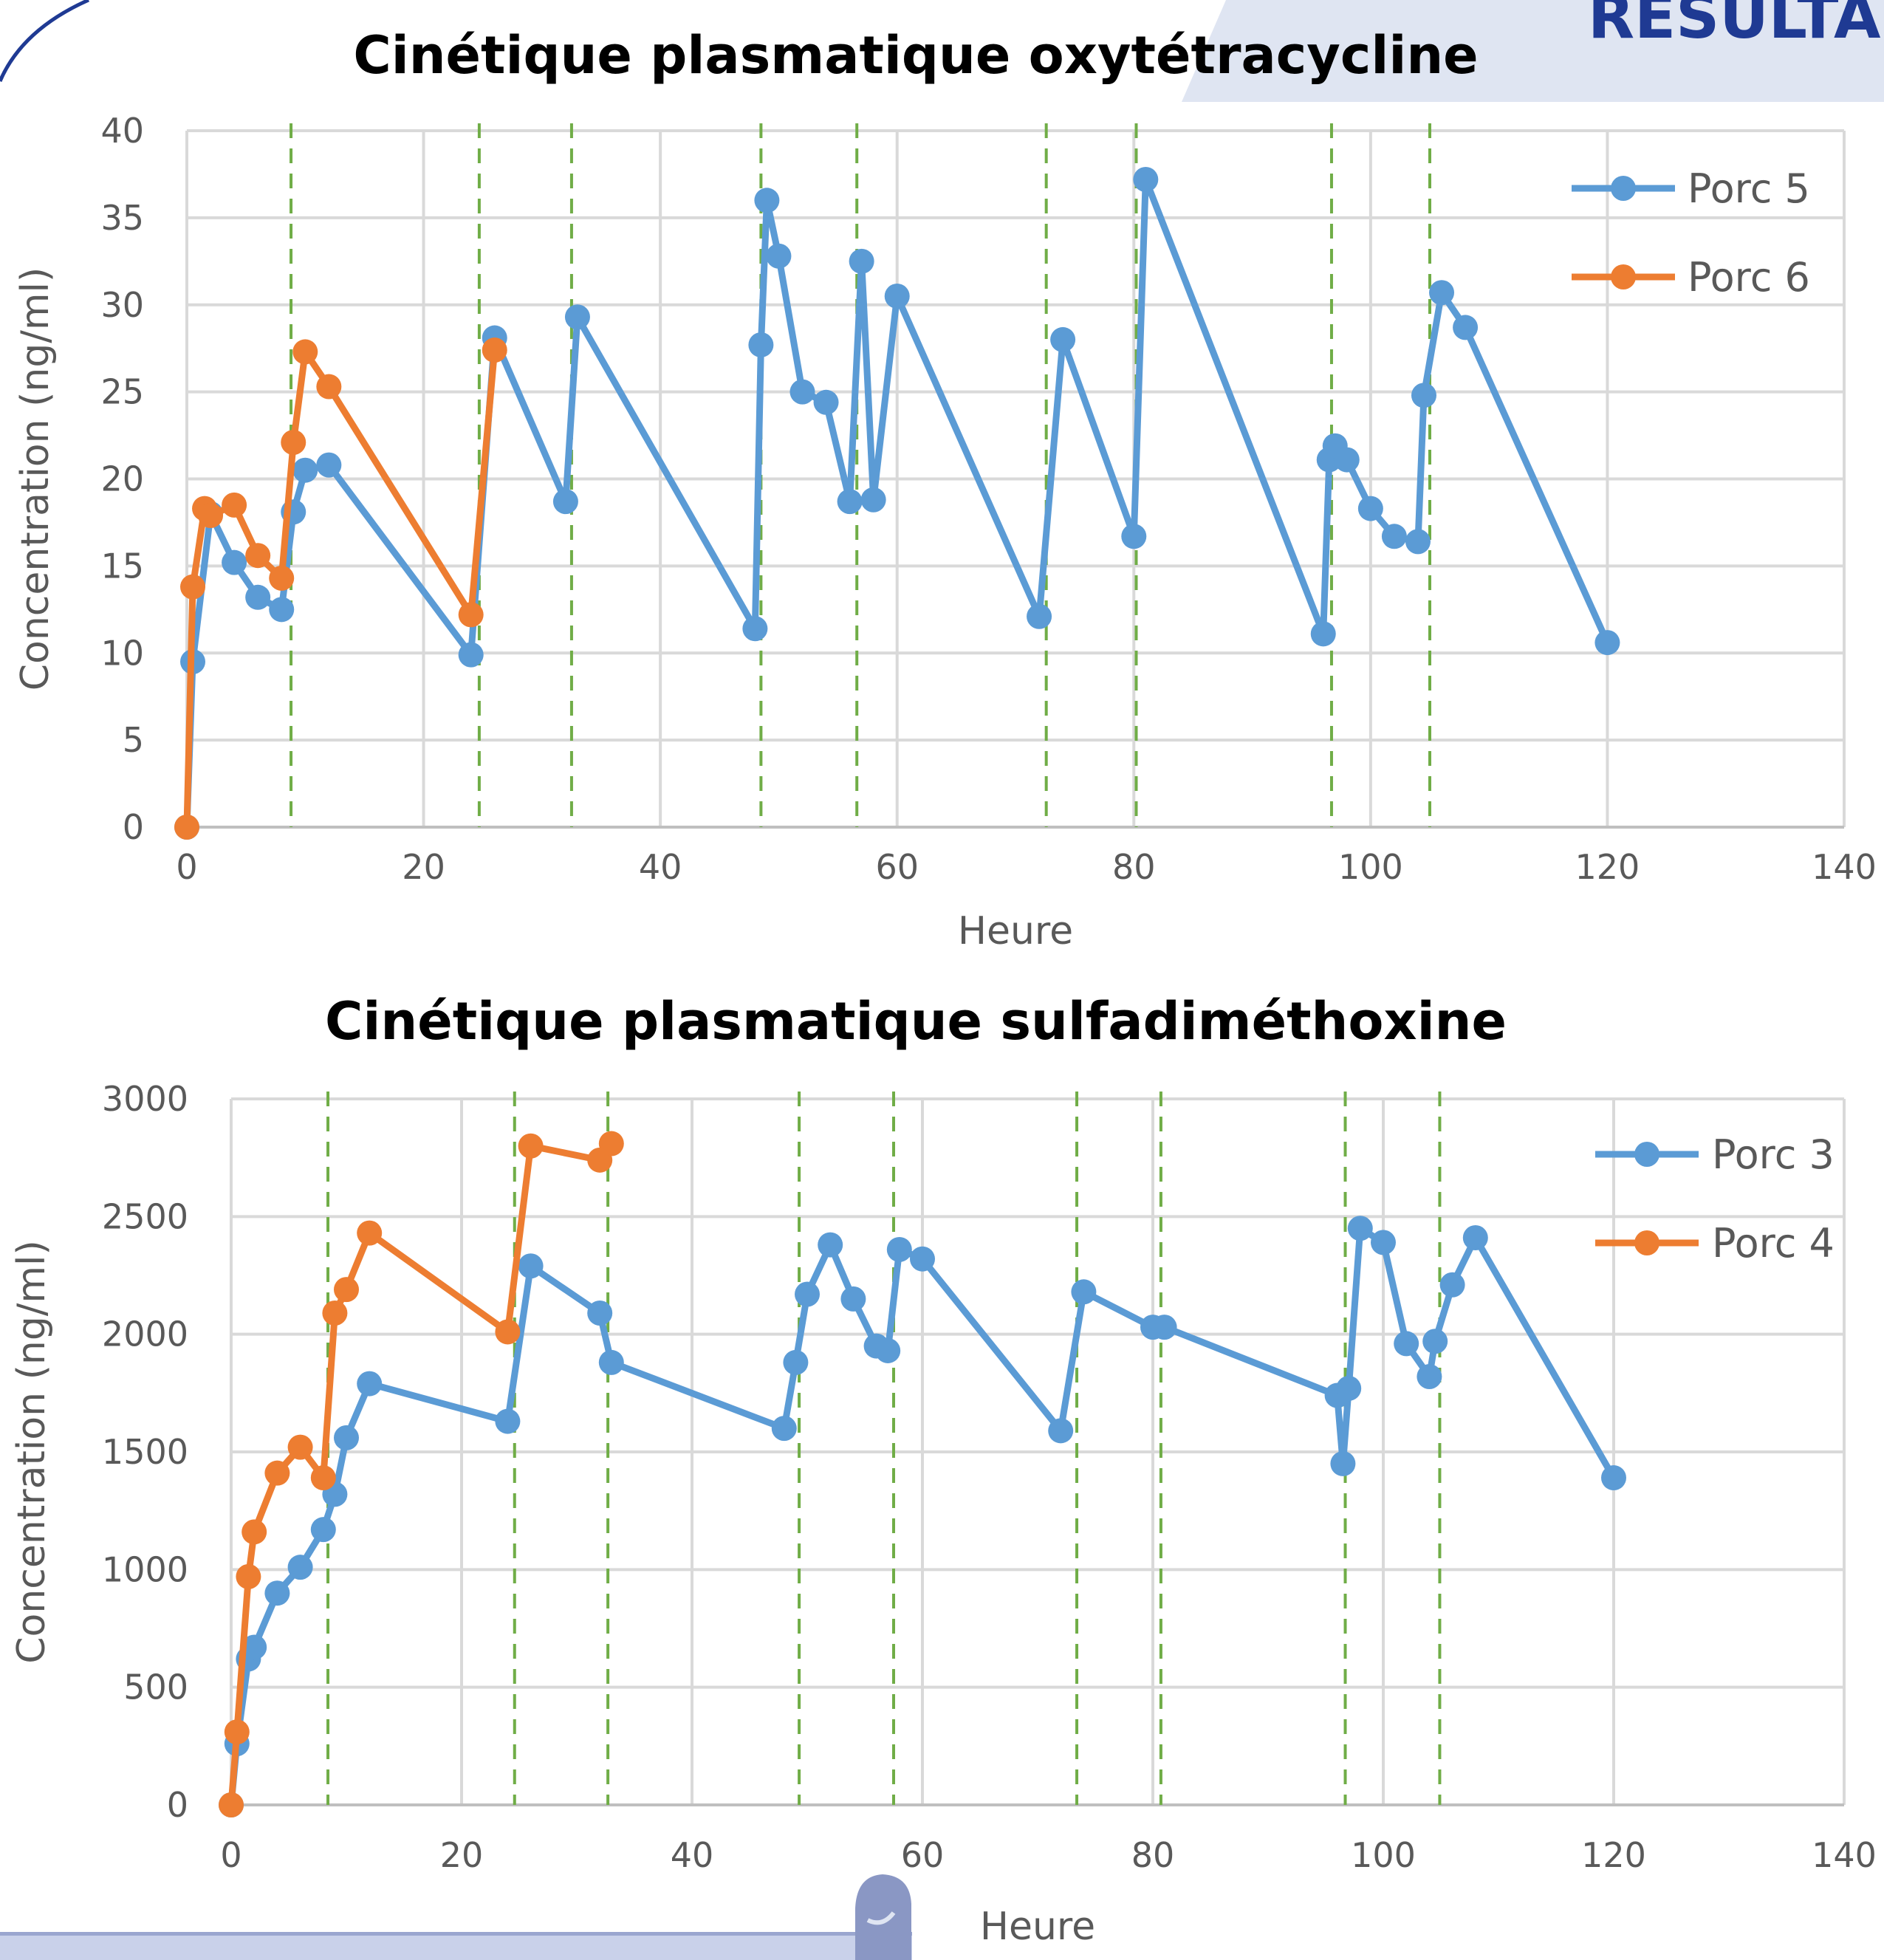 This screenshot has height=1960, width=1884. Describe the element at coordinates (145, 1334) in the screenshot. I see `y-tick-label: 2000` at that location.